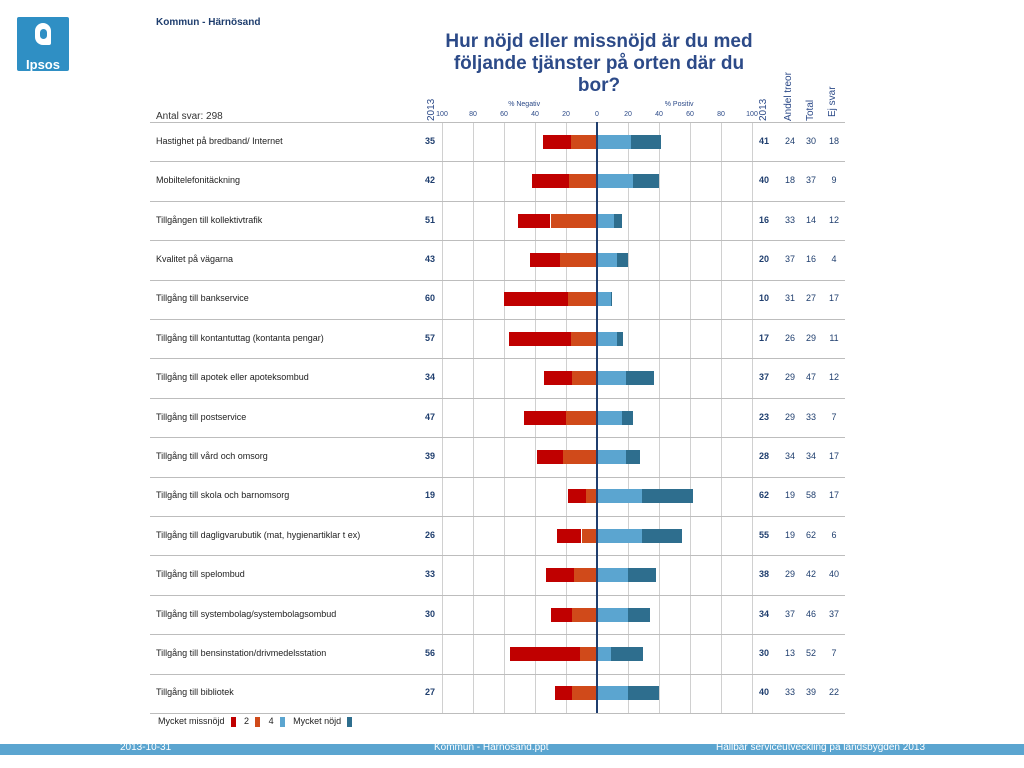 This screenshot has height=768, width=1024. Describe the element at coordinates (764, 455) in the screenshot. I see `pos-value: 28` at that location.